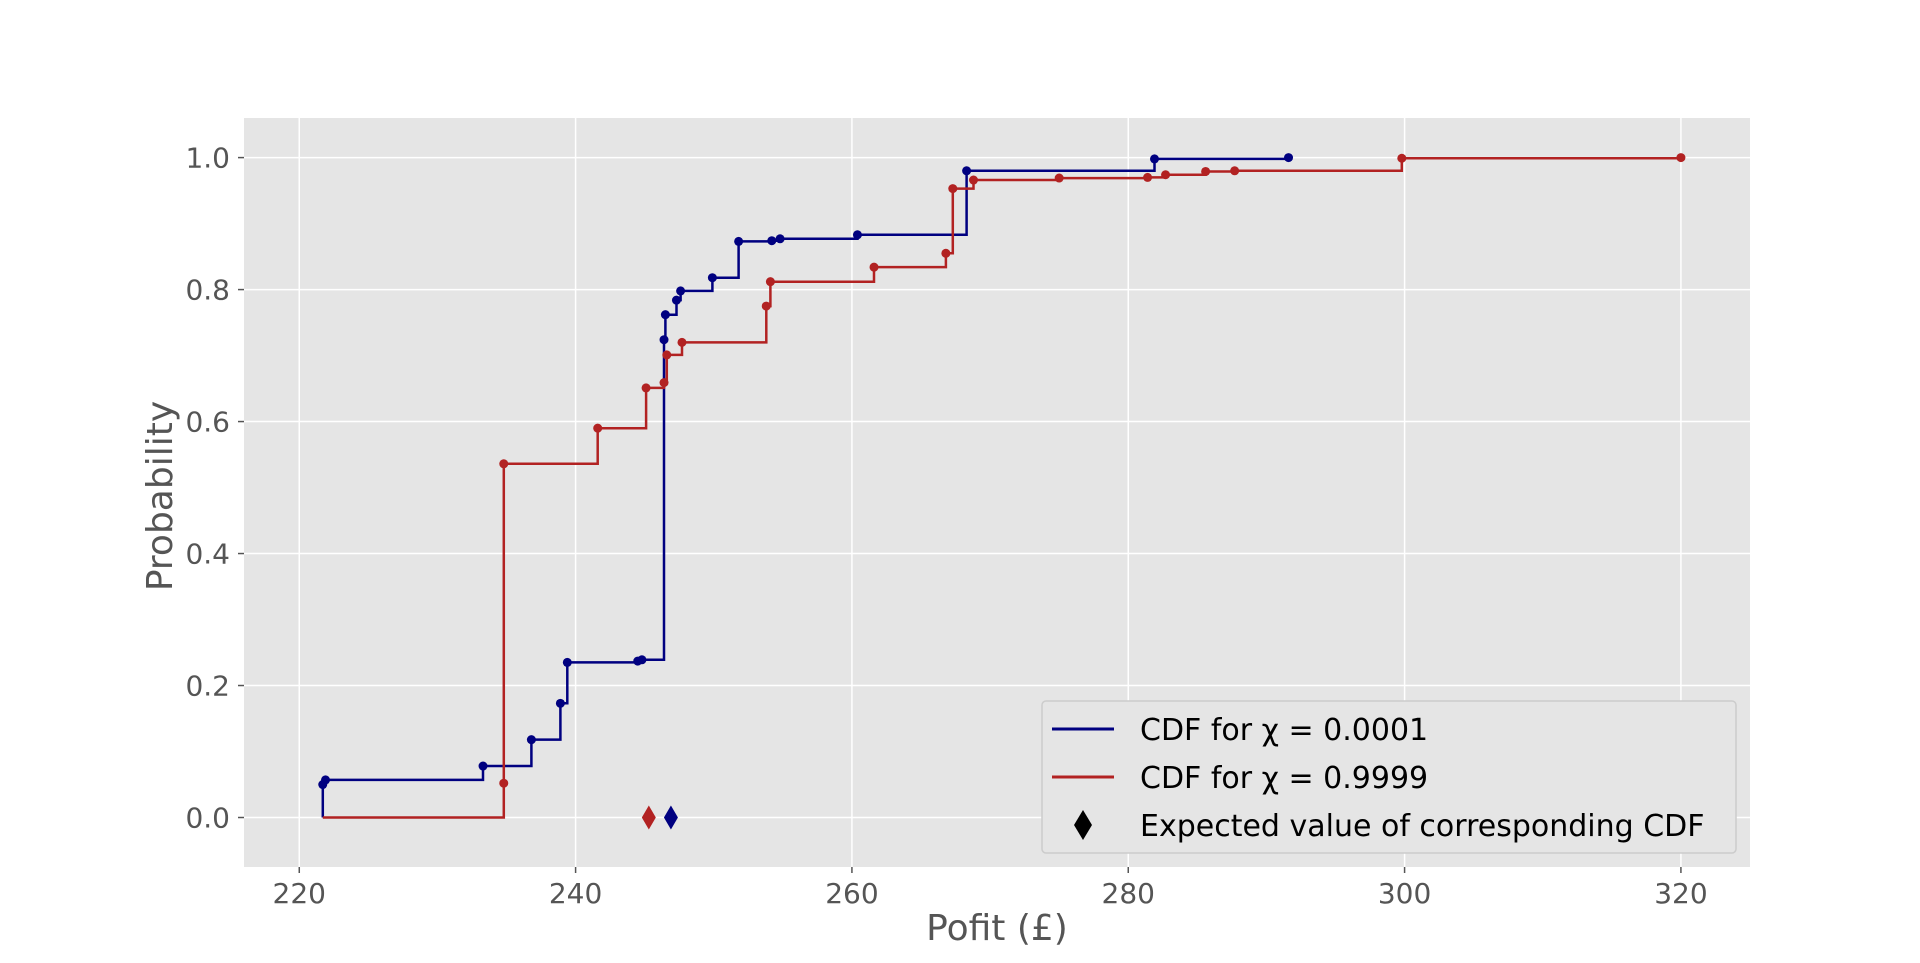 This screenshot has width=1920, height=963. Describe the element at coordinates (990, 888) in the screenshot. I see `x-axis-ticks: 220 240 260 280 300 320` at that location.